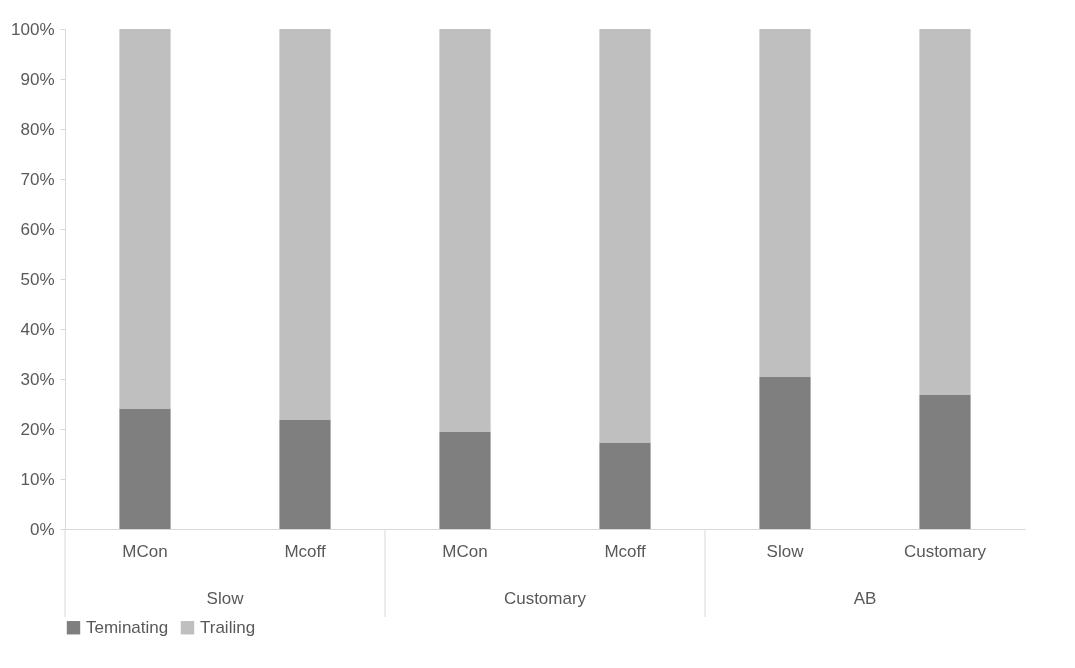 This screenshot has width=1075, height=668. I want to click on x-tick-label: Slow, so click(785, 551).